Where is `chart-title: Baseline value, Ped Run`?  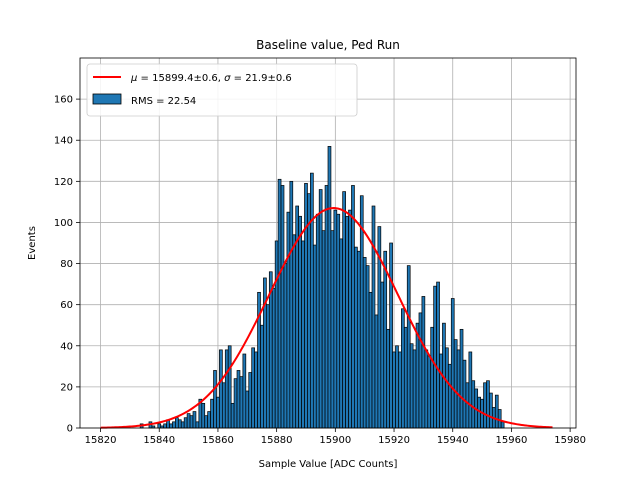
chart-title: Baseline value, Ped Run is located at coordinates (328, 45).